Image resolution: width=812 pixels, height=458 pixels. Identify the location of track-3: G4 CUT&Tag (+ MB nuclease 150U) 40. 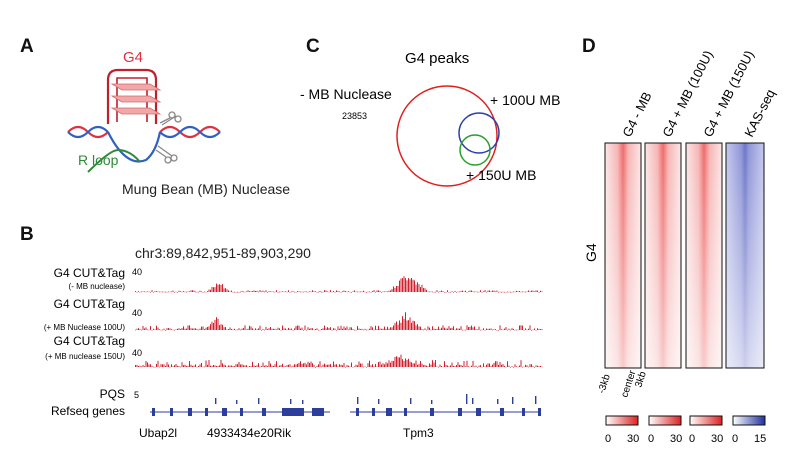
(294, 351).